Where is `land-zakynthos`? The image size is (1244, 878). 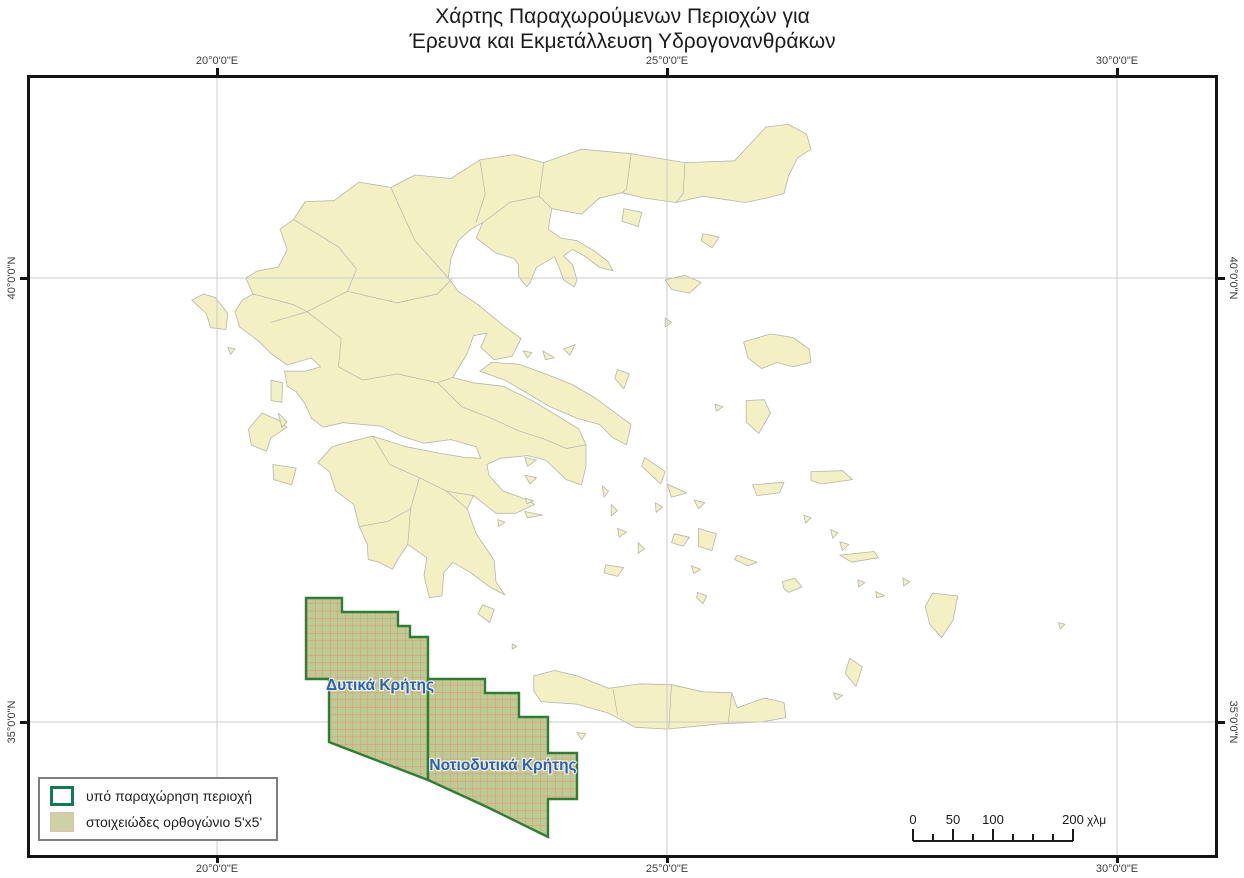 land-zakynthos is located at coordinates (284, 475).